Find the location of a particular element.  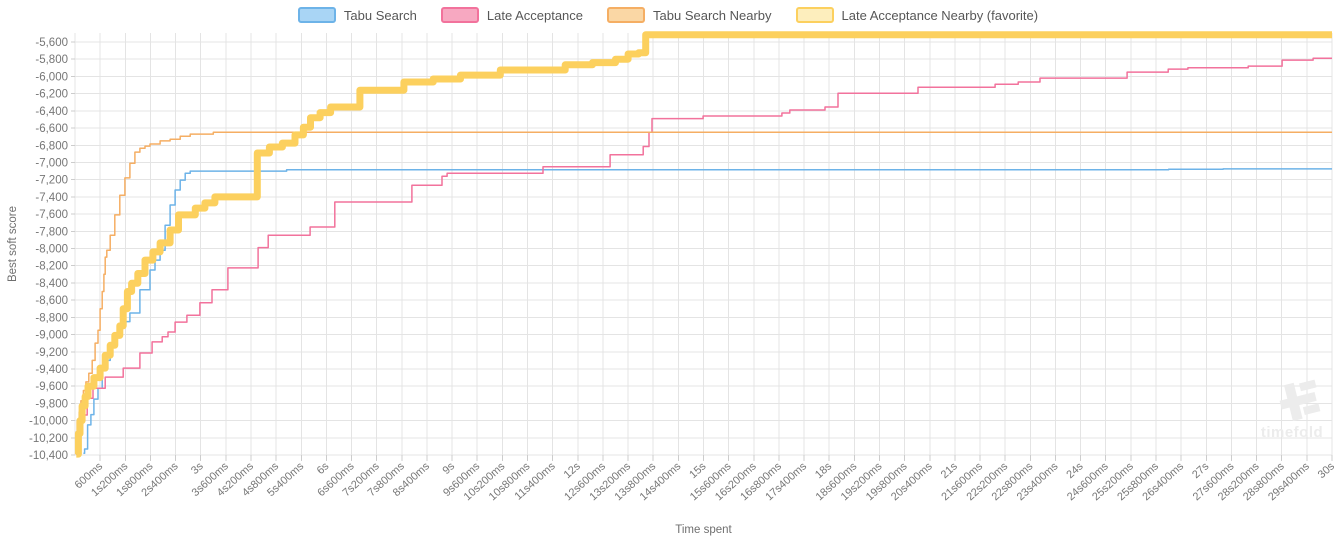

timefold-watermark-text: timefold is located at coordinates (1292, 432).